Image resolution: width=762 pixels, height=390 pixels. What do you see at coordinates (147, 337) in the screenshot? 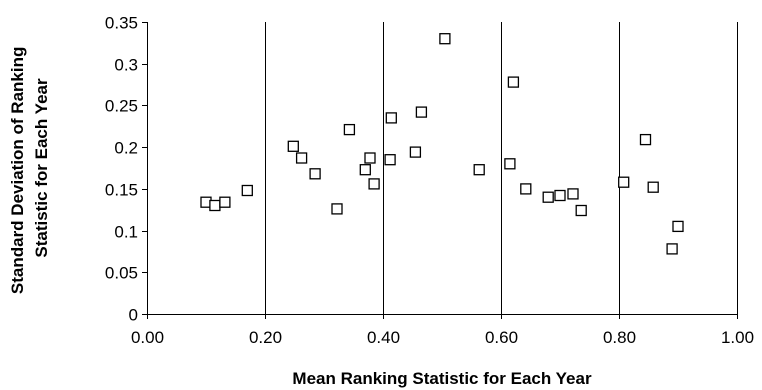
I see `x-tick-label: 0.00` at bounding box center [147, 337].